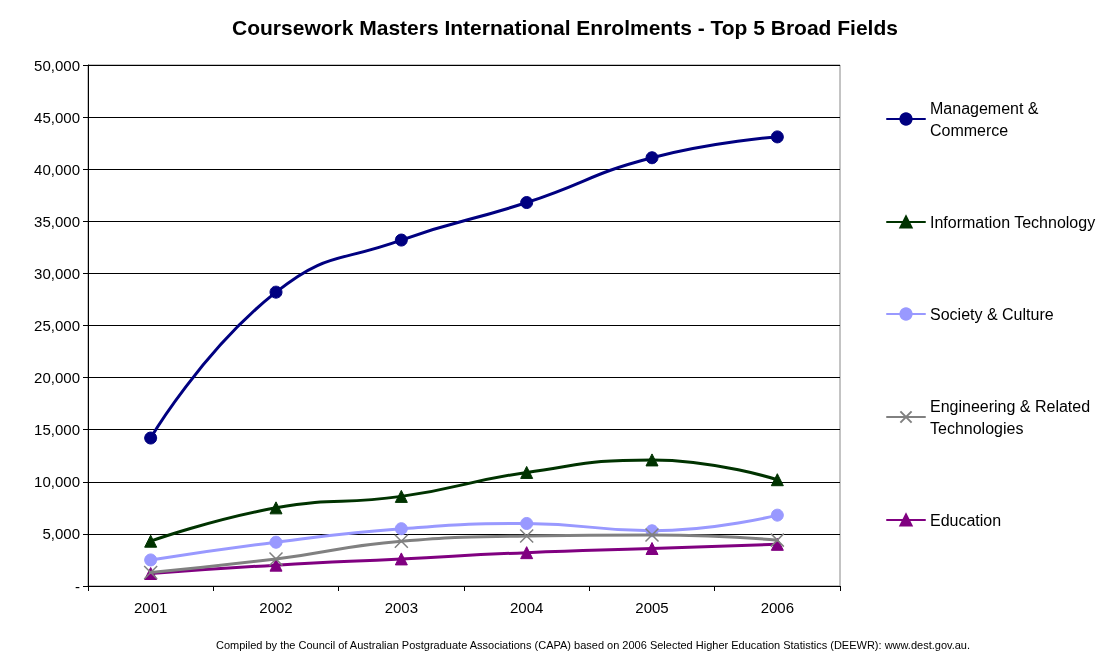 This screenshot has width=1115, height=659. I want to click on legend-label: Society & Culture, so click(992, 314).